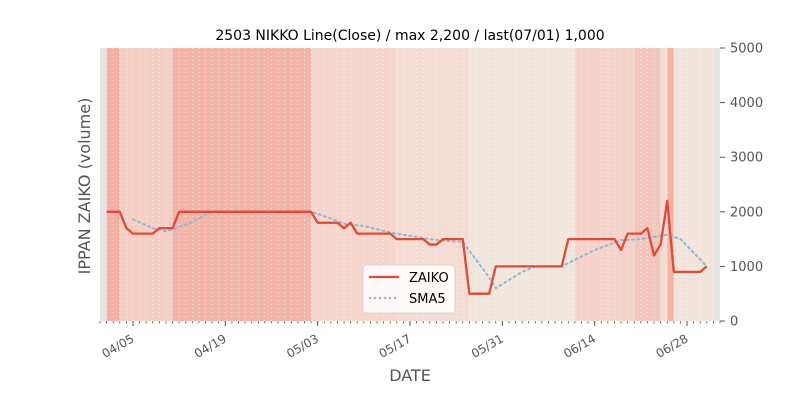  I want to click on y-axis: 0 1000 2000 3000 4000 5000, so click(741, 186).